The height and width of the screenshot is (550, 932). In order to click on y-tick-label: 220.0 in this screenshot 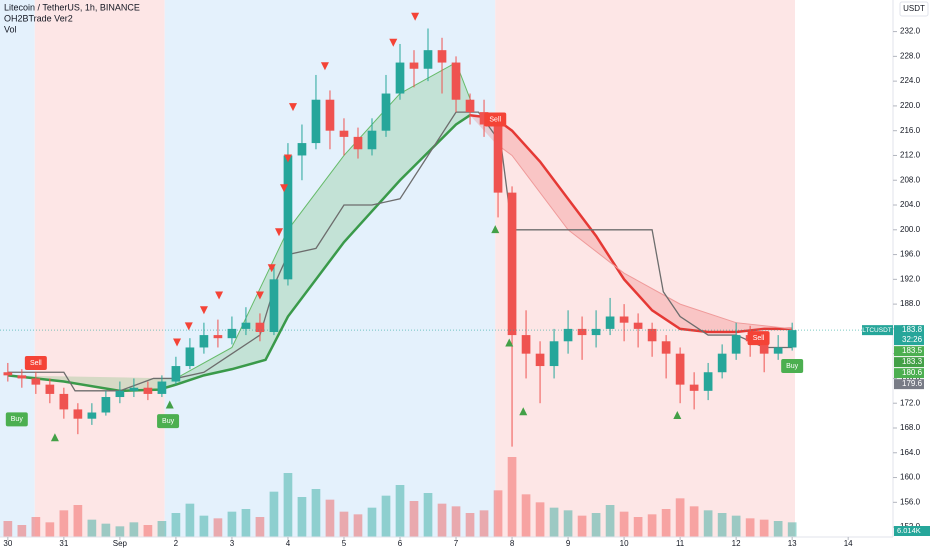, I will do `click(910, 105)`.